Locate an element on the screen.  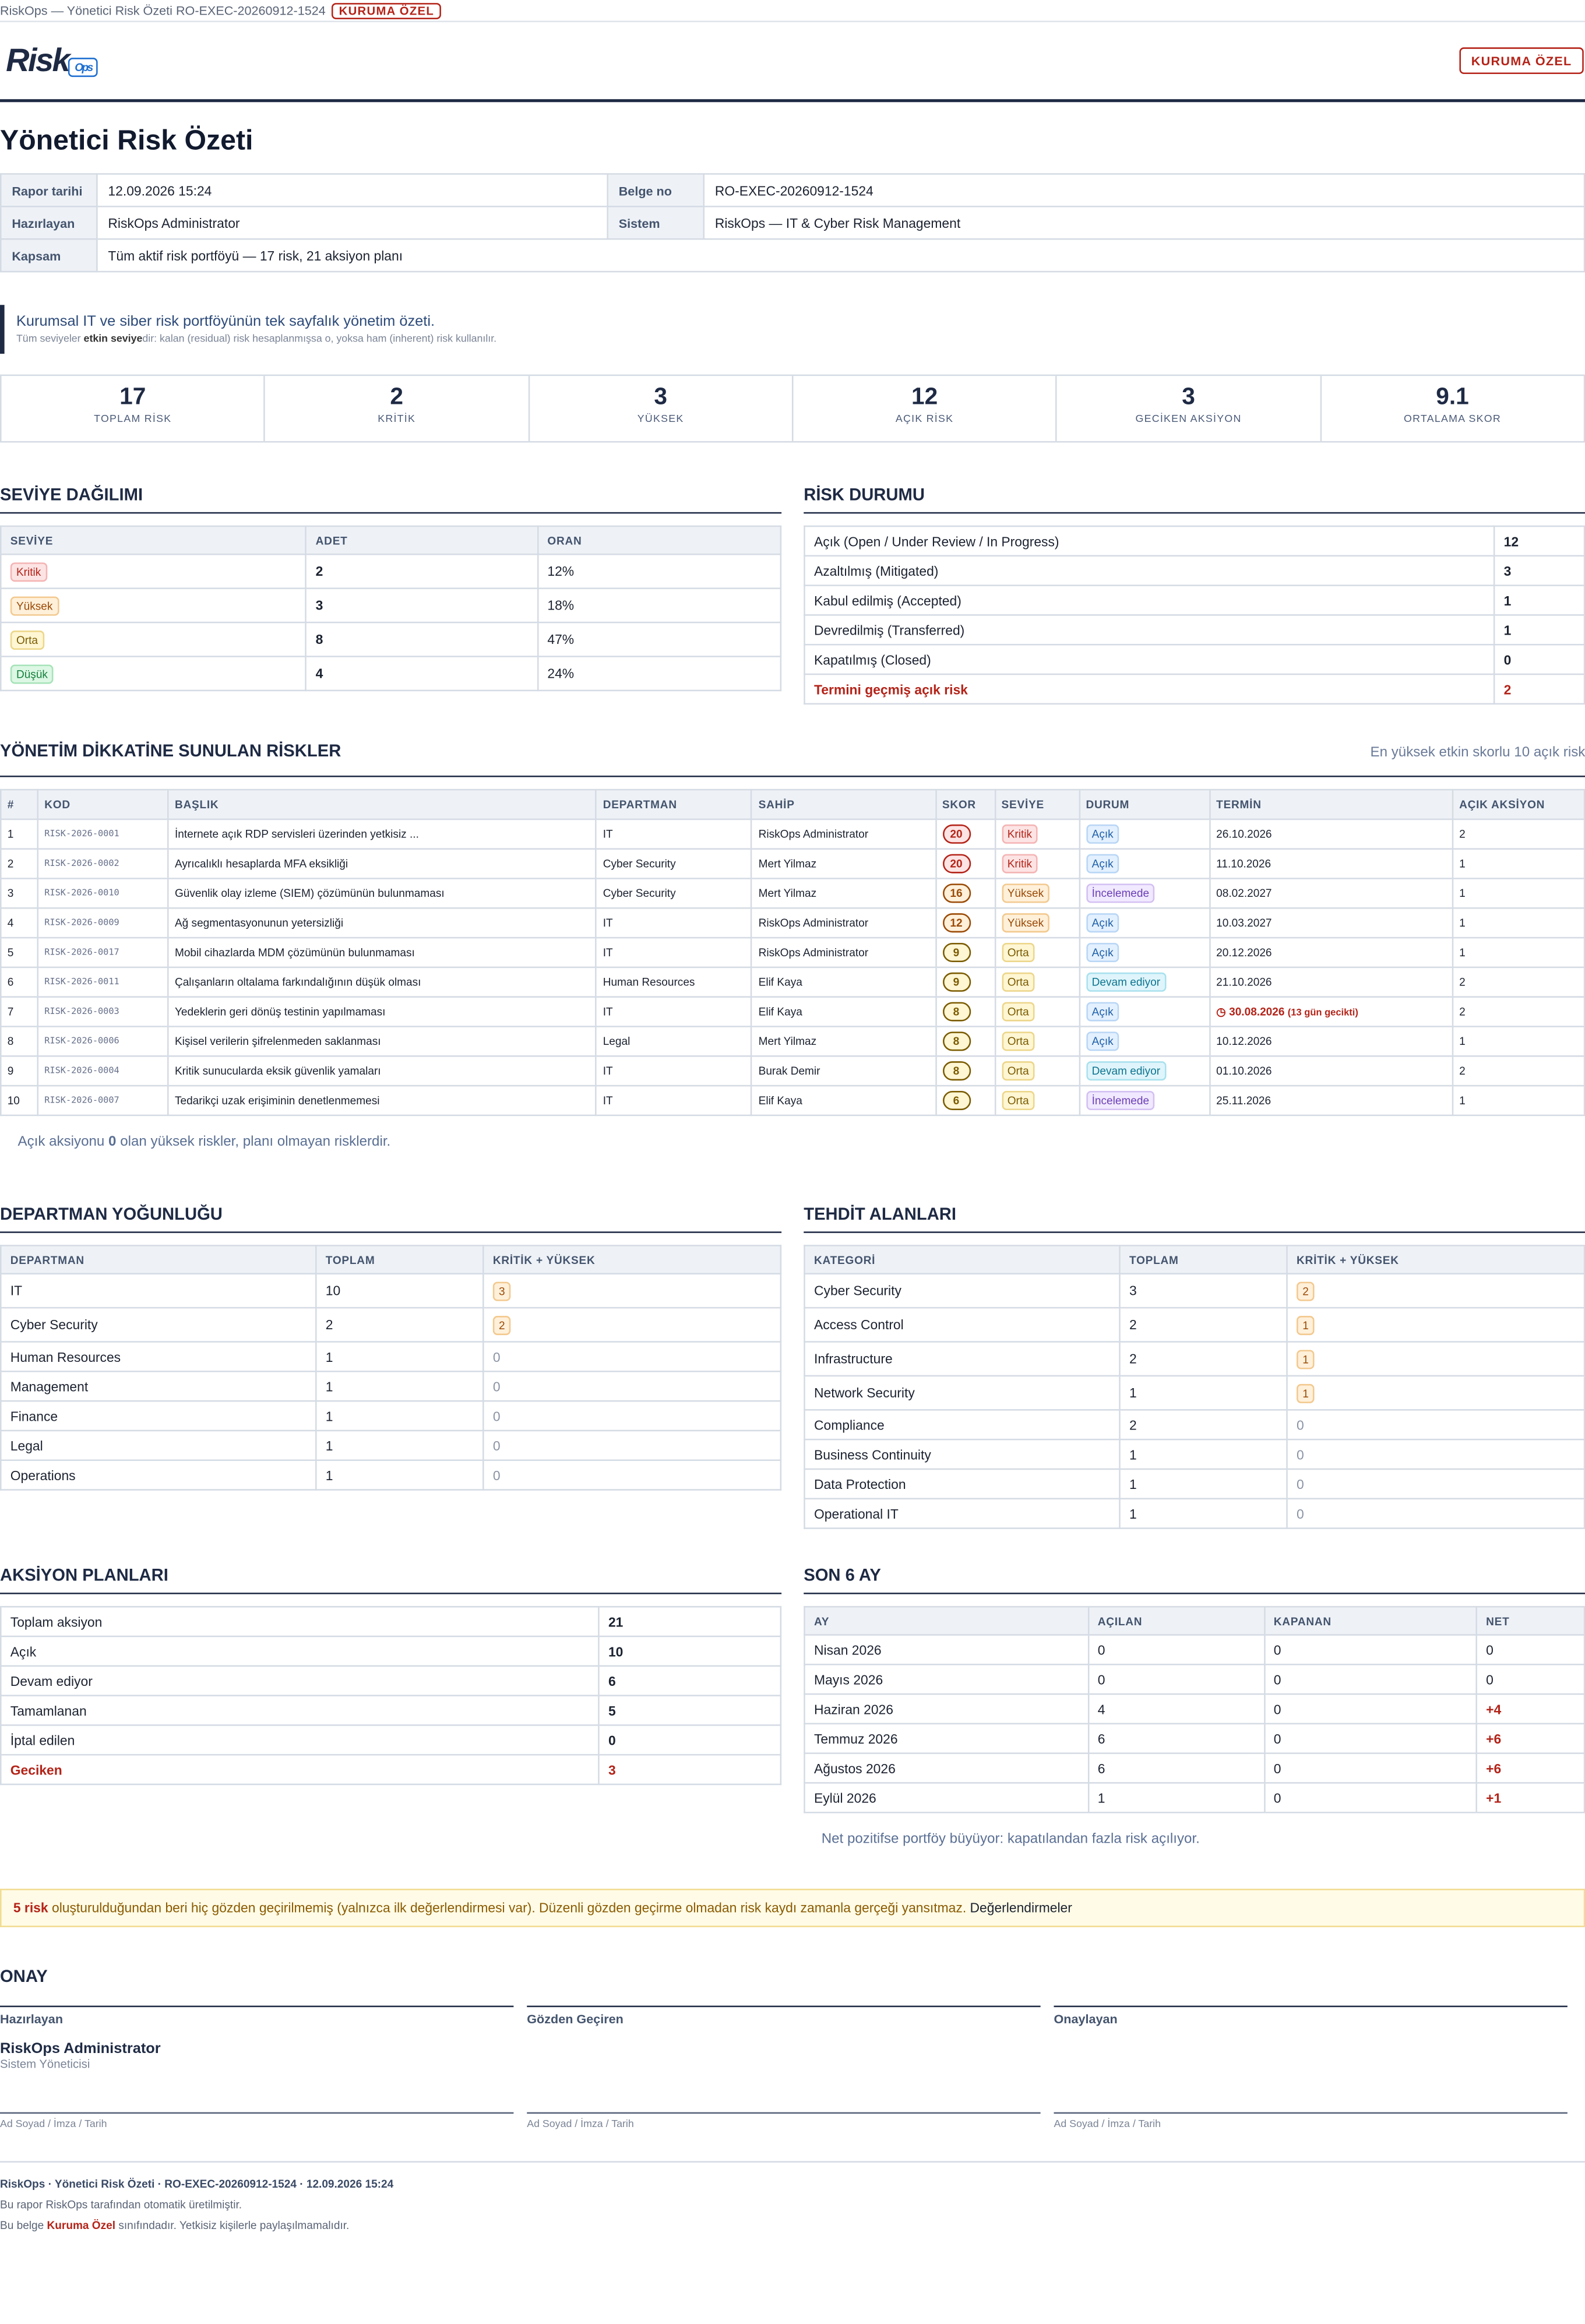
rule is located at coordinates (792, 776).